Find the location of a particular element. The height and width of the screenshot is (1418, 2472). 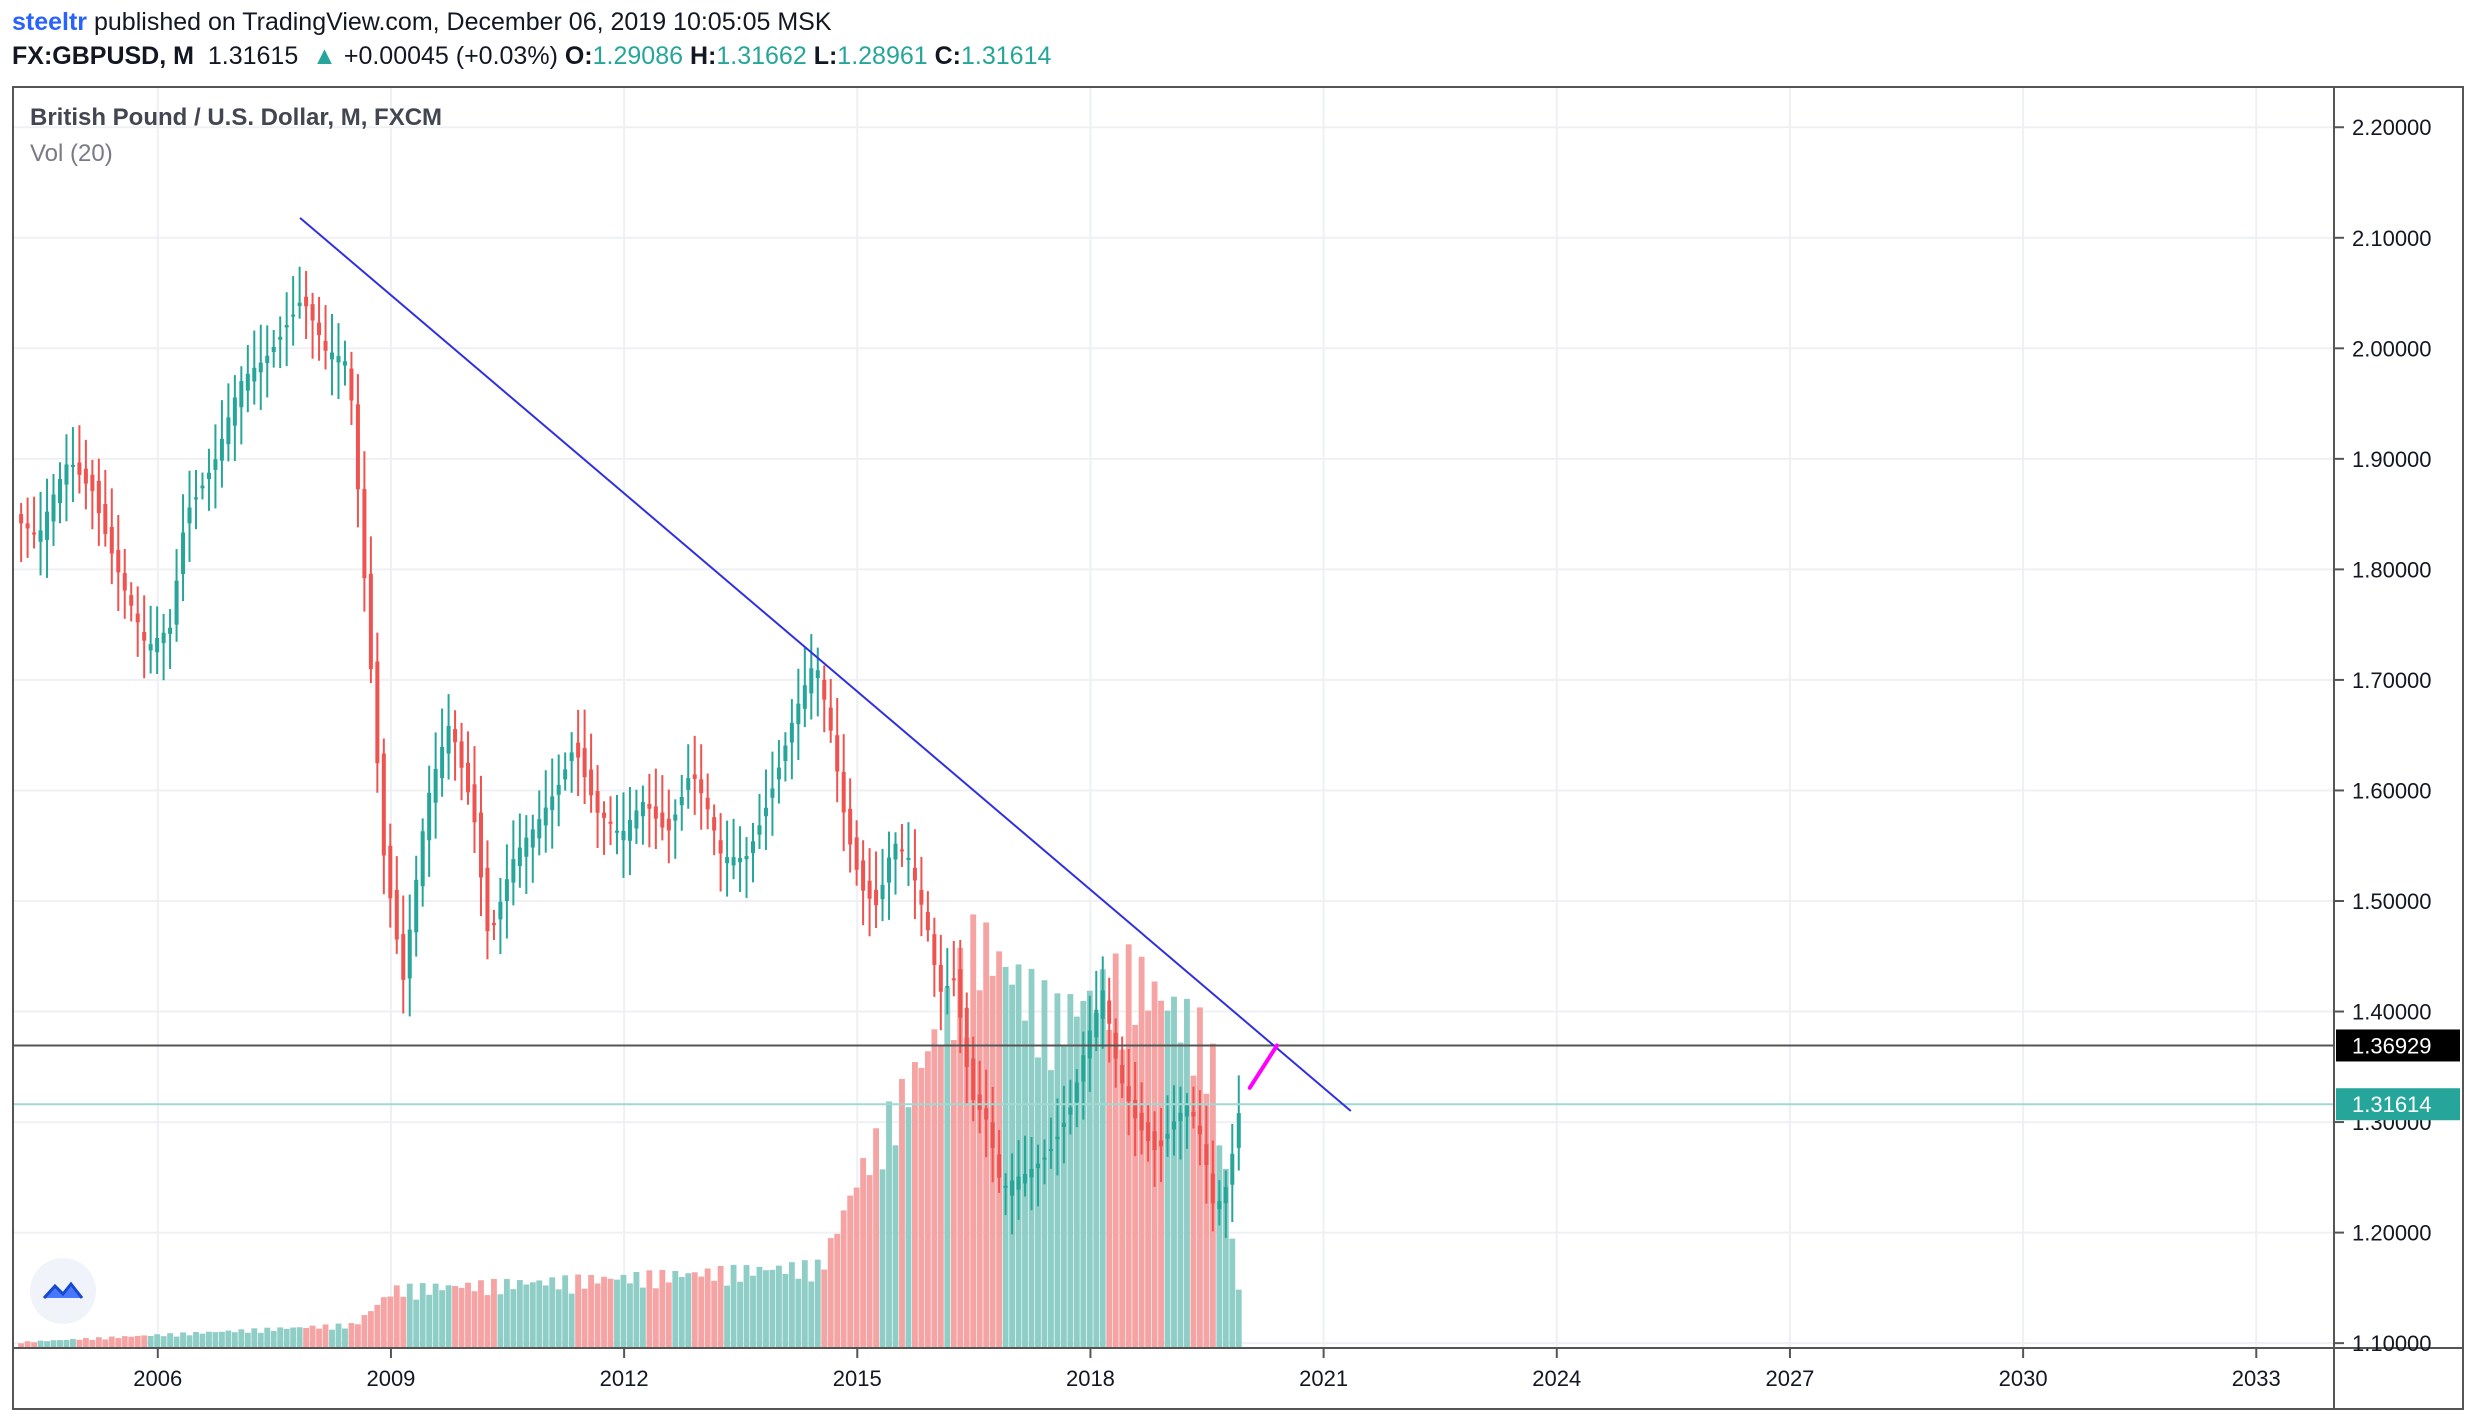

last-price: 1.31615 is located at coordinates (253, 56).